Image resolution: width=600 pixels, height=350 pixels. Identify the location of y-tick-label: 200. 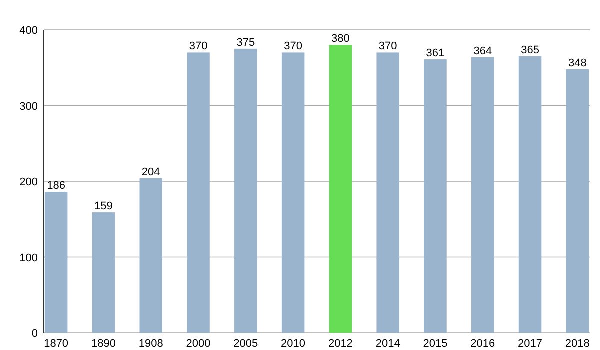
(29, 182).